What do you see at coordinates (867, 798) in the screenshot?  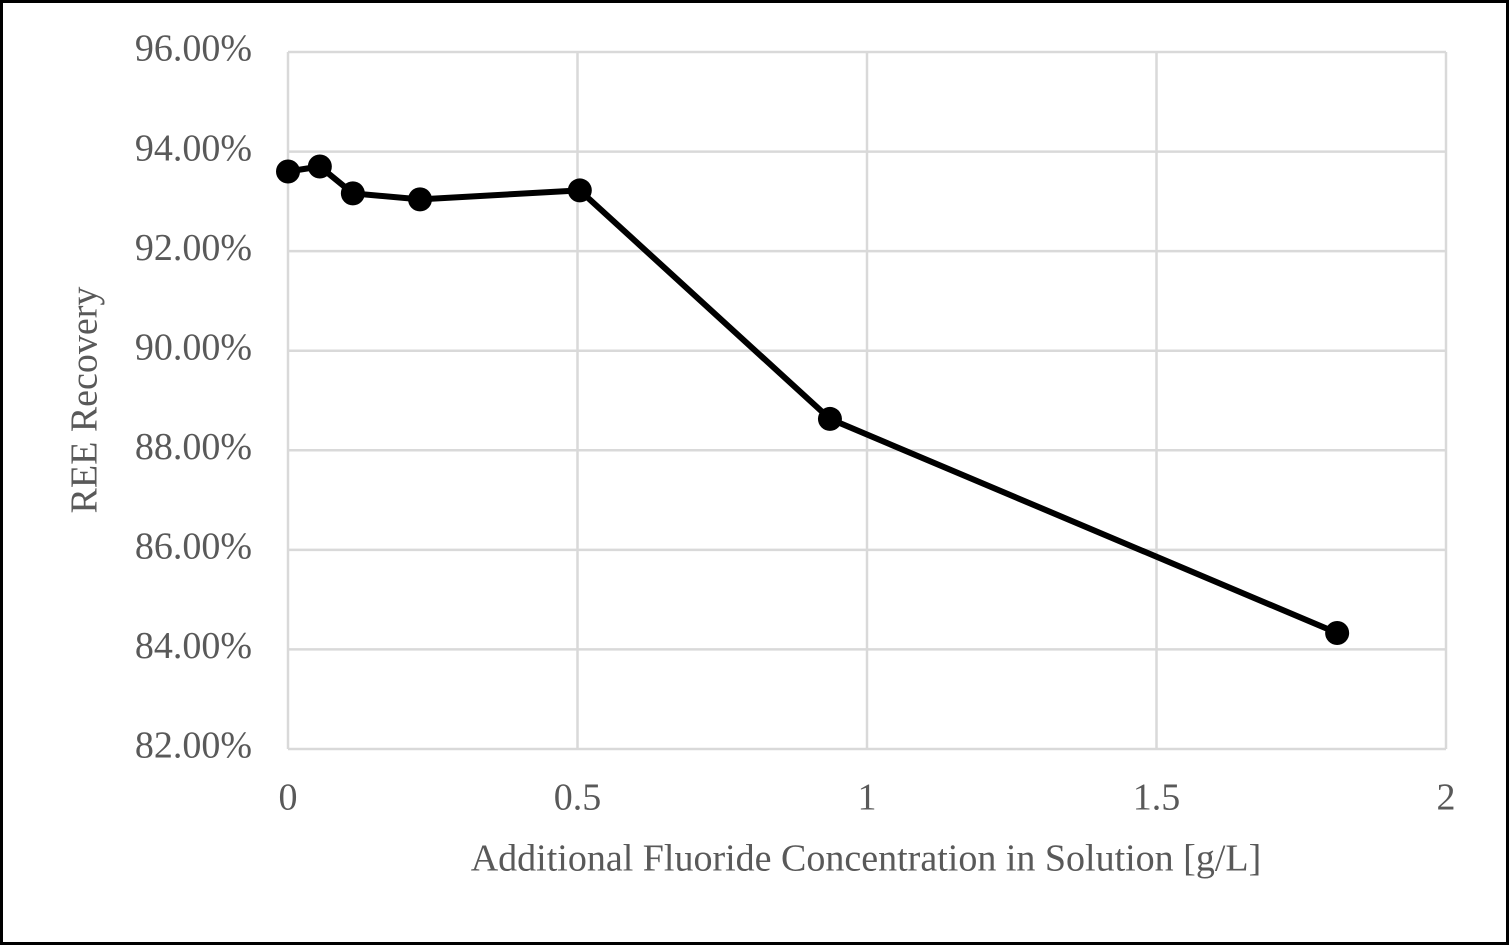 I see `x-tick-label: 1` at bounding box center [867, 798].